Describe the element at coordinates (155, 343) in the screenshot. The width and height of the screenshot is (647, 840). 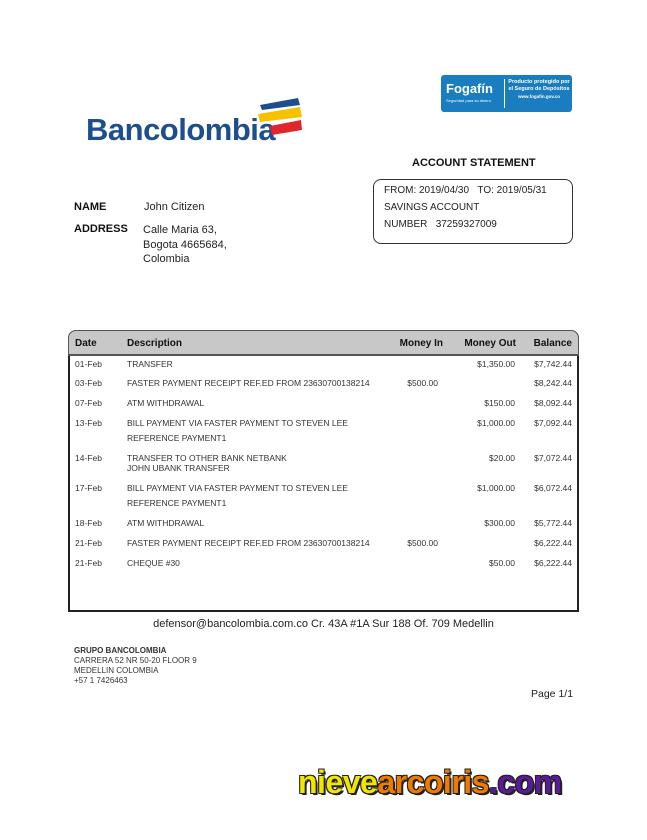
I see `header-description: Description` at that location.